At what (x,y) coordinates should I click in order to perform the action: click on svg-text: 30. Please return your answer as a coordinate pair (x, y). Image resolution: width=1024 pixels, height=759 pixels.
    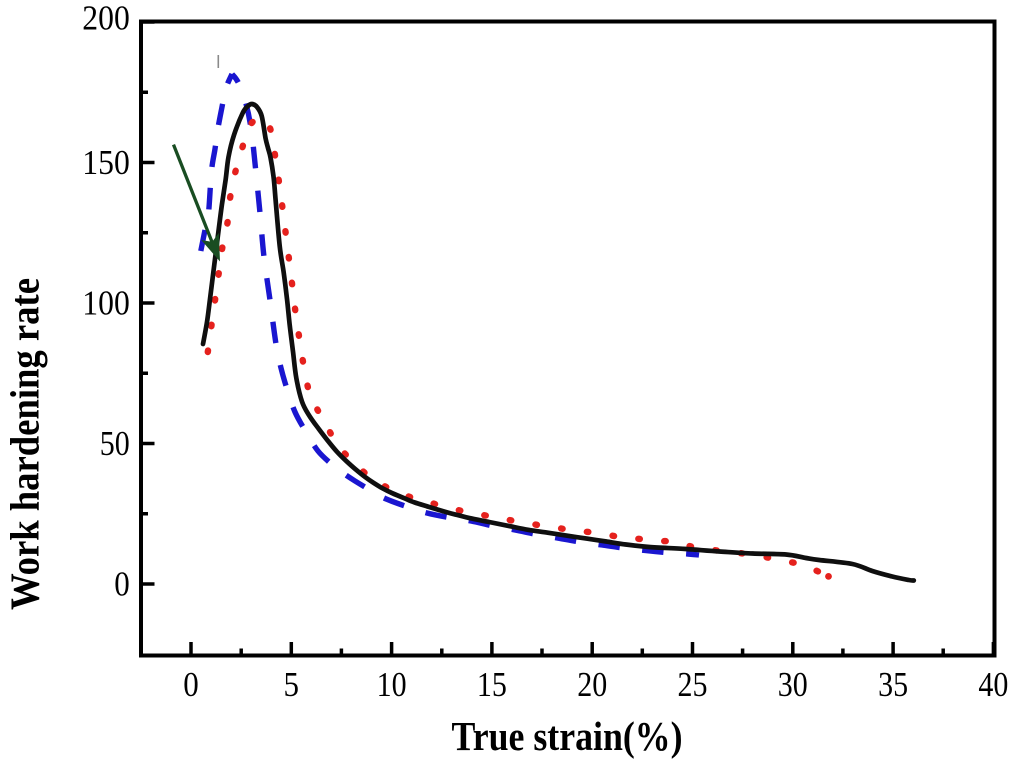
    Looking at the image, I should click on (793, 684).